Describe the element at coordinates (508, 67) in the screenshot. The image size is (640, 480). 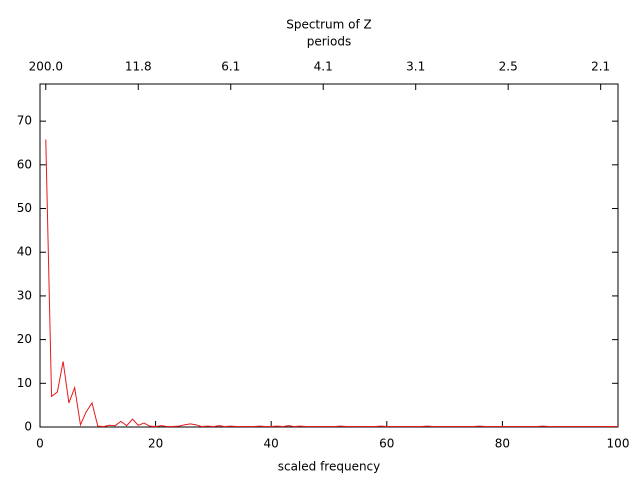
I see `x2-tick-label: 2.5` at that location.